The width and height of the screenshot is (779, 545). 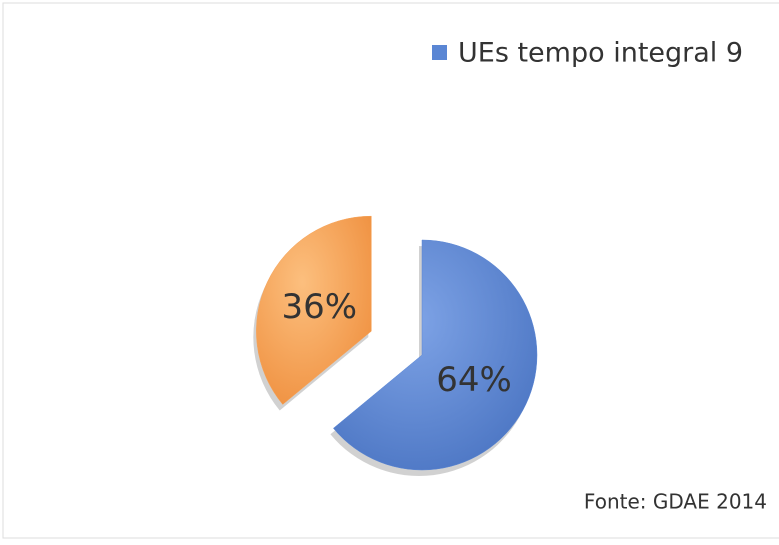 I want to click on legend: UEs tempo integral 9, so click(x=587, y=53).